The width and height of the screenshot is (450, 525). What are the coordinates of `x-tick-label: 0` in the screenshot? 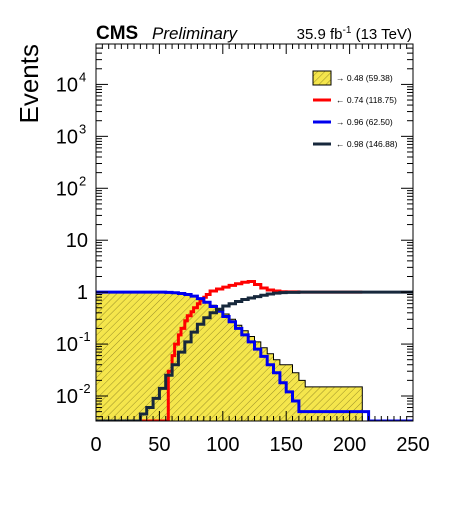 It's located at (95, 445).